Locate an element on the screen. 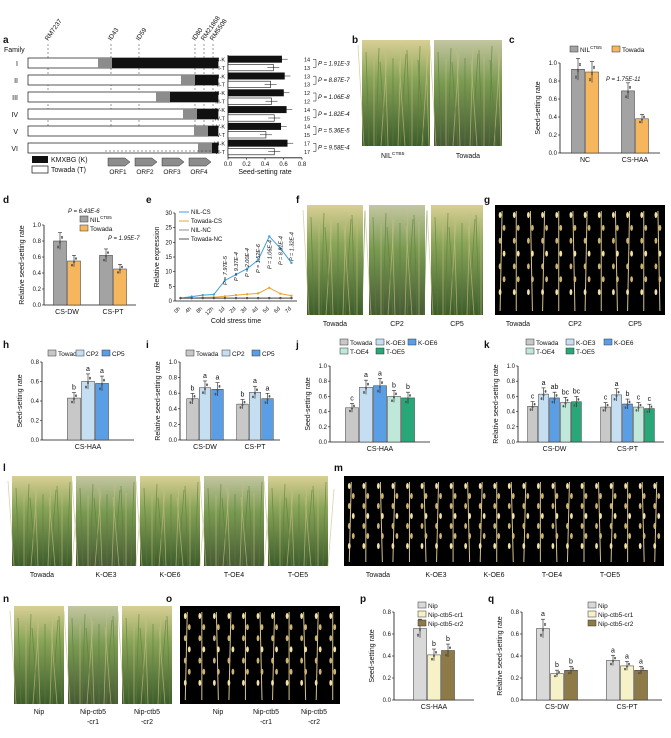 This screenshot has width=671, height=738. photo is located at coordinates (43, 521).